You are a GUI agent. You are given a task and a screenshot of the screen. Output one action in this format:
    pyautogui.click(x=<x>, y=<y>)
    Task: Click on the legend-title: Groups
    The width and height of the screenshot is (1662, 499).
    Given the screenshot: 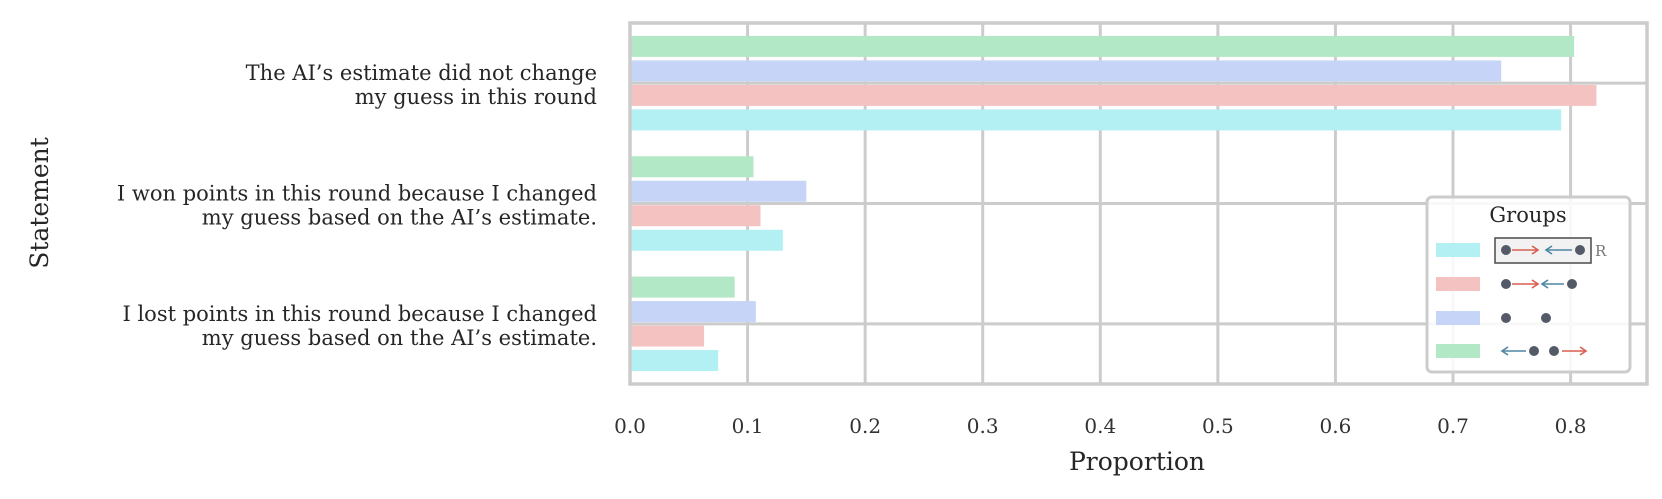 What is the action you would take?
    pyautogui.click(x=1527, y=215)
    